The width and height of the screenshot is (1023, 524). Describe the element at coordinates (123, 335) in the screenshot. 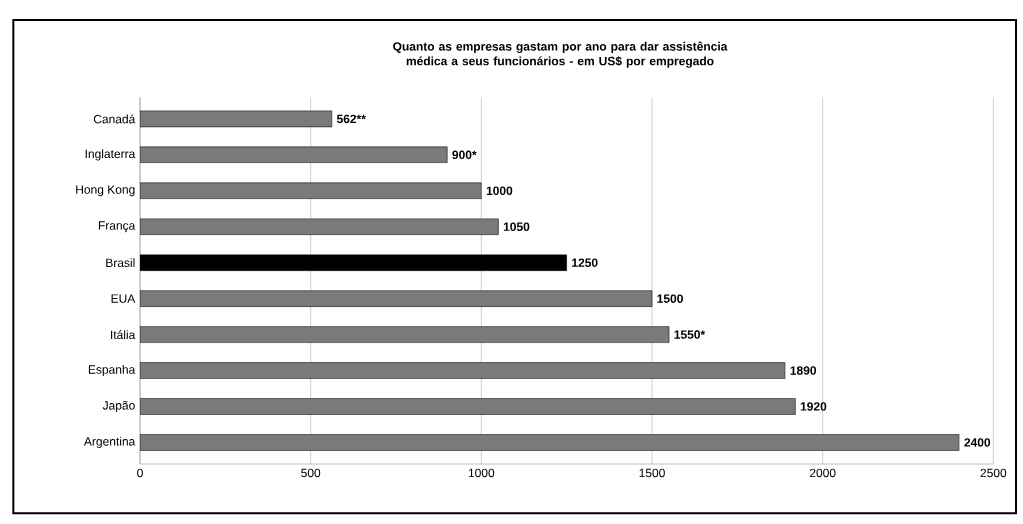

I see `y-tick-label: Itália` at that location.